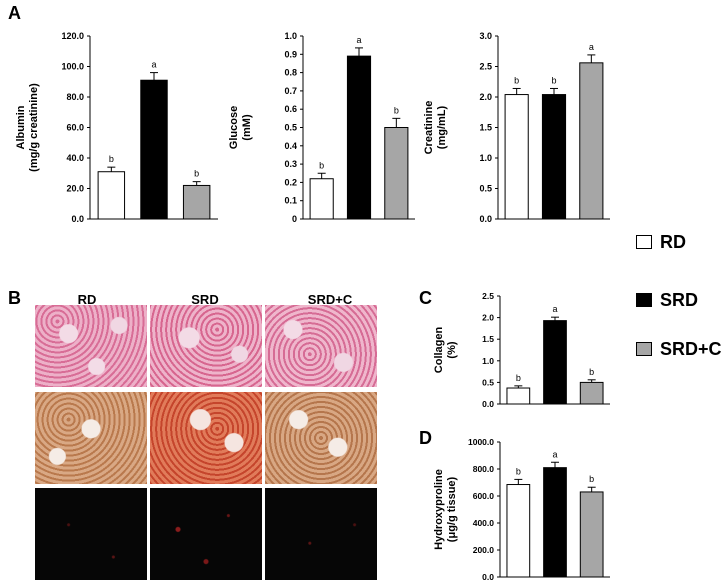 This screenshot has height=584, width=725. Describe the element at coordinates (290, 91) in the screenshot. I see `glucose-tick-label: 0.7` at that location.